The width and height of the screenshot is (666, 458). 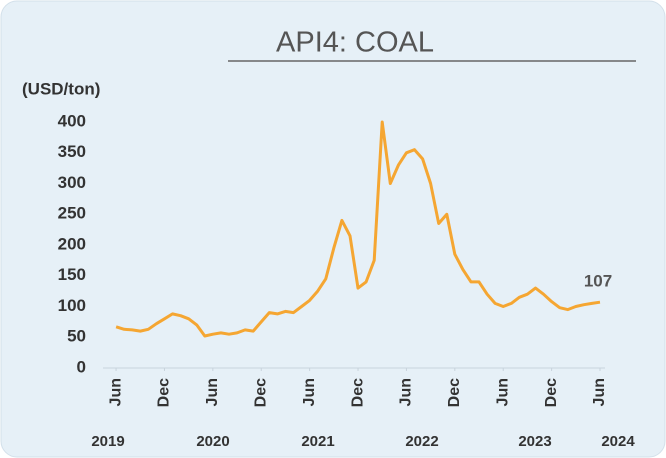 What do you see at coordinates (81, 366) in the screenshot?
I see `y-tick-label: 0` at bounding box center [81, 366].